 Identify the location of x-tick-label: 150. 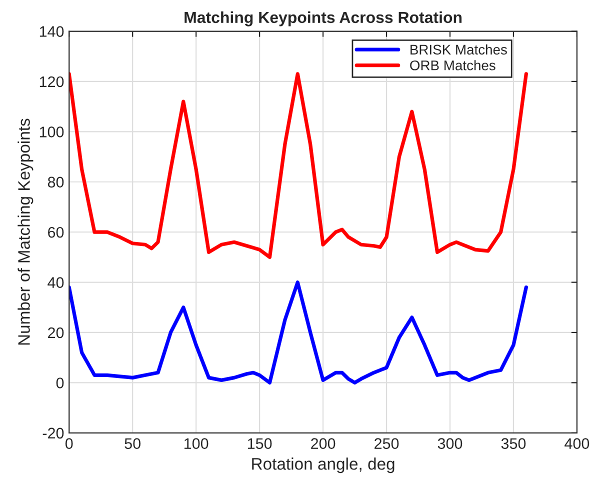
(260, 443).